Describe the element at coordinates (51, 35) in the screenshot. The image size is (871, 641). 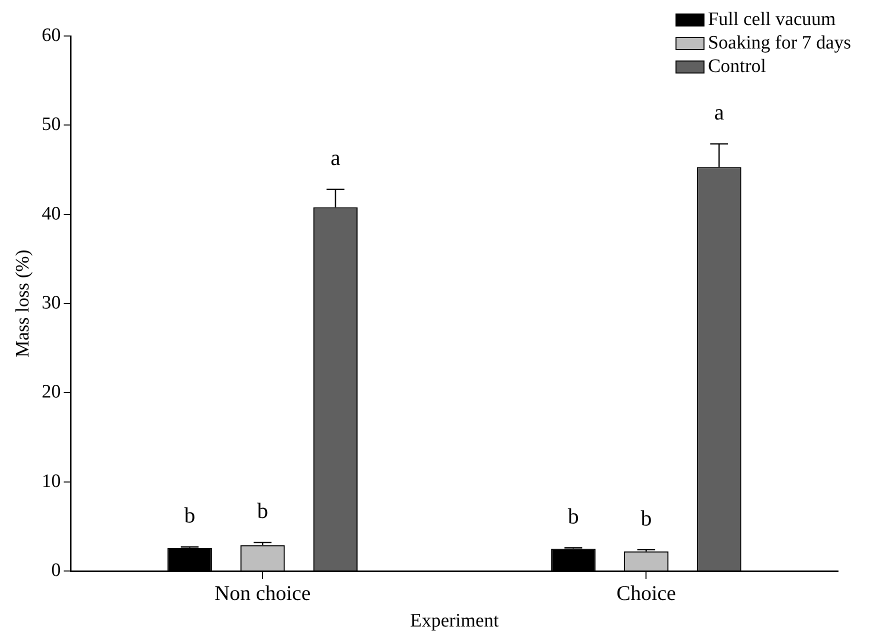
I see `y-tick-label: 60` at that location.